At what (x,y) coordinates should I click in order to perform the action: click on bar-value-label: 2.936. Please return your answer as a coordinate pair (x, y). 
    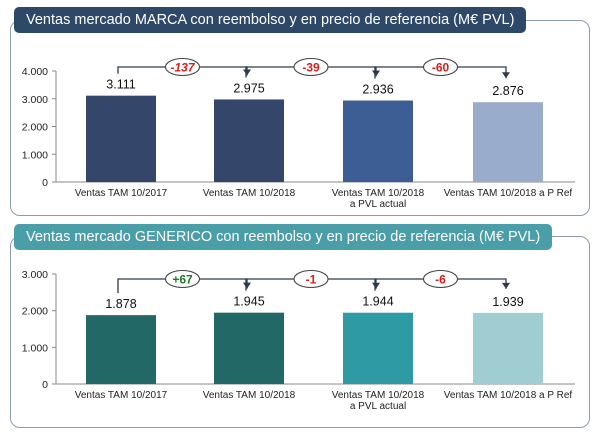
    Looking at the image, I should click on (377, 90).